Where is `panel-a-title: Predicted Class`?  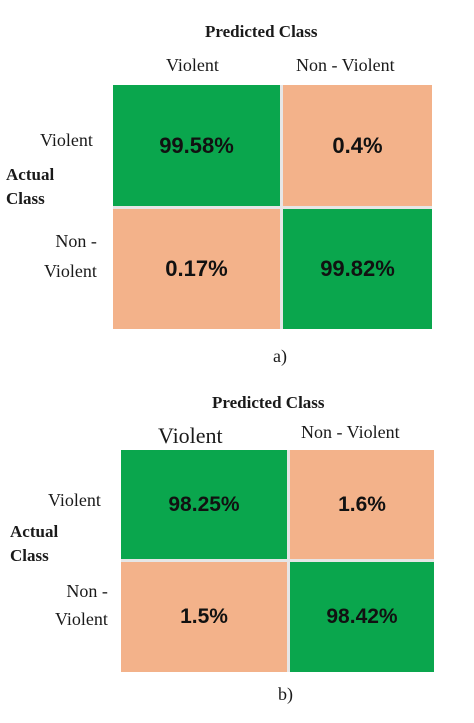
panel-a-title: Predicted Class is located at coordinates (261, 31).